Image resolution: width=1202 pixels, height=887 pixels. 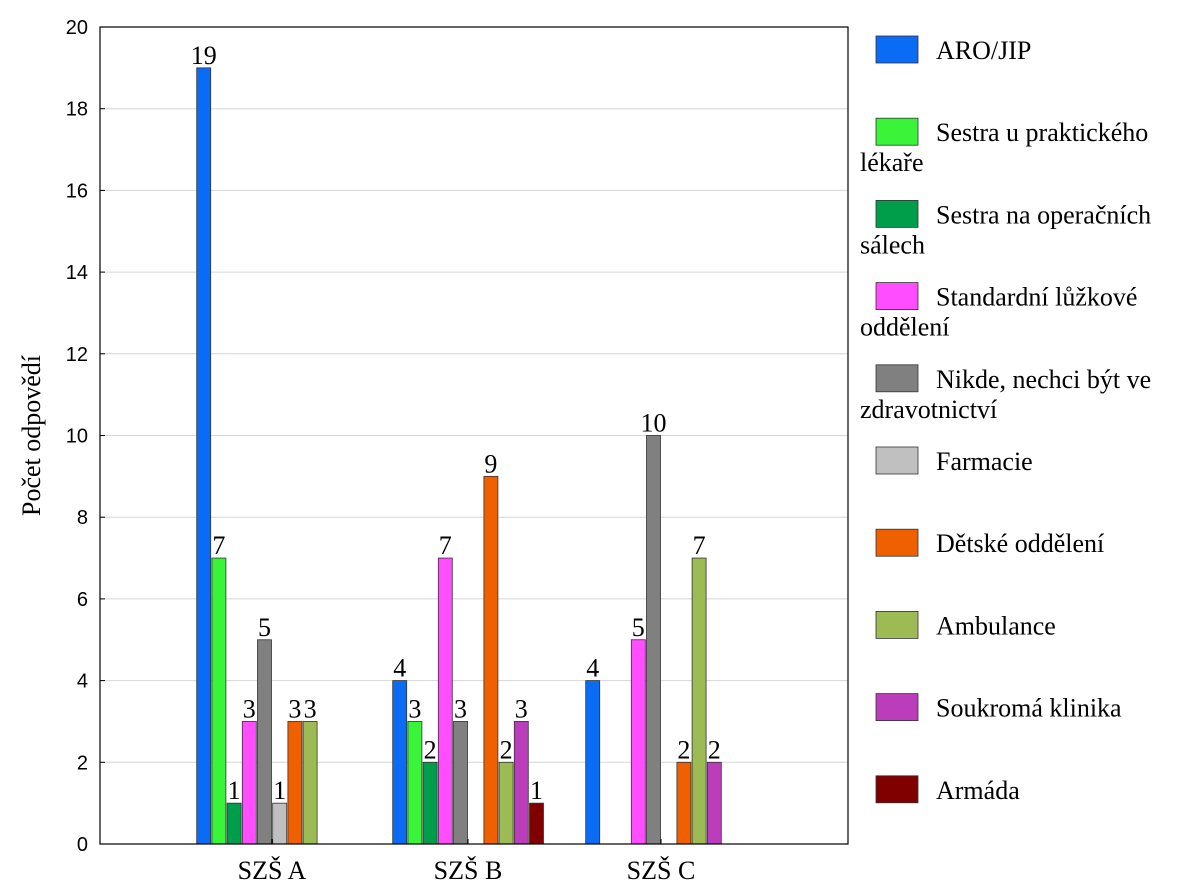 What do you see at coordinates (460, 783) in the screenshot?
I see `bar-nikde-nechci-byt-ve-zdravotnictvi-szs-b` at bounding box center [460, 783].